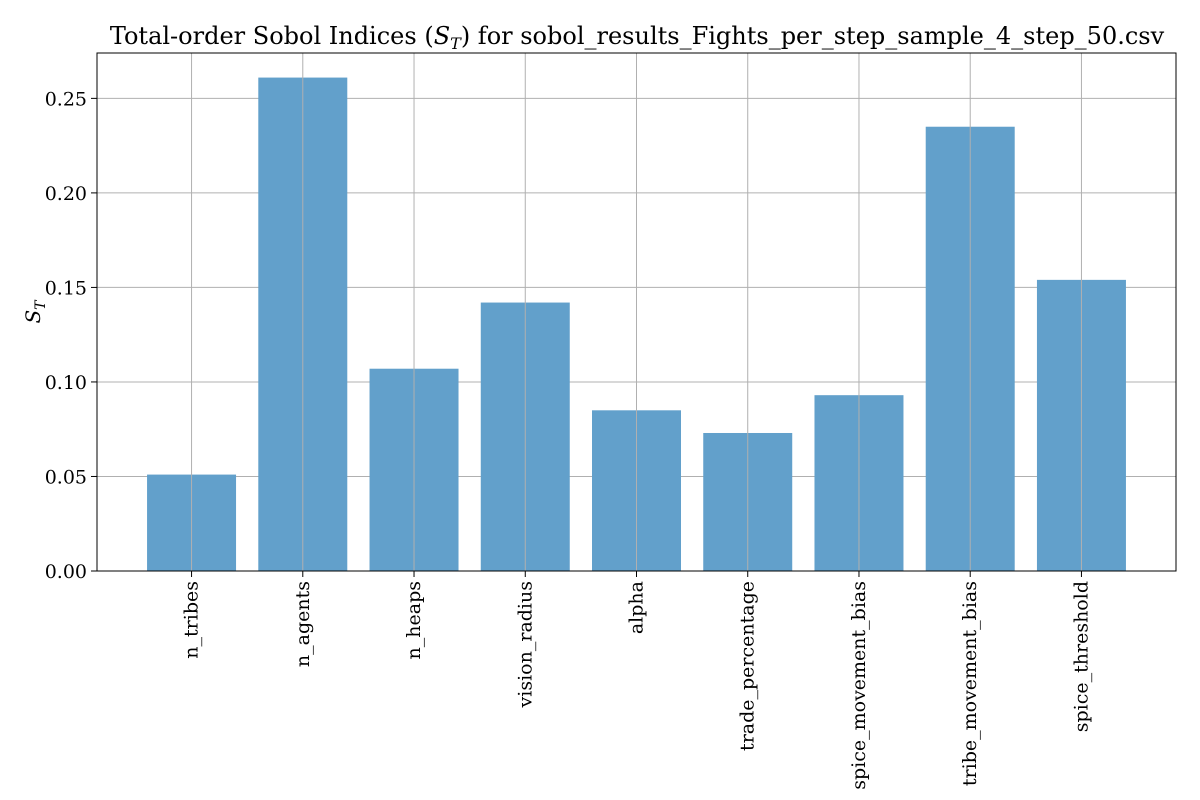 This screenshot has width=1200, height=800. Describe the element at coordinates (41, 304) in the screenshot. I see `y-axis-label-subscript: T` at that location.